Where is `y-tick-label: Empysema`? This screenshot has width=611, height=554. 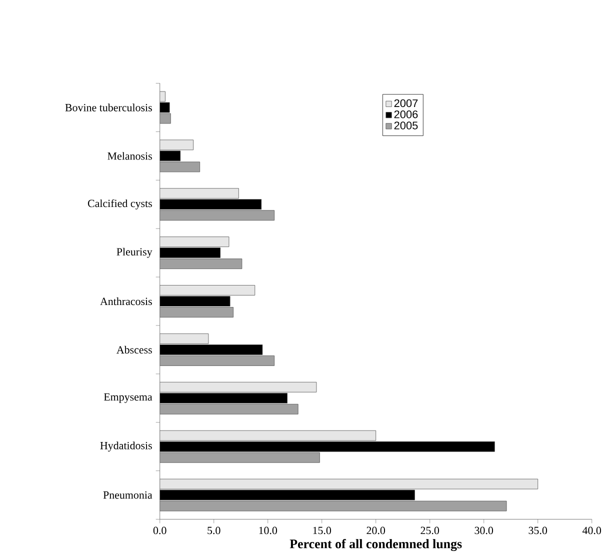 y-tick-label: Empysema is located at coordinates (128, 398).